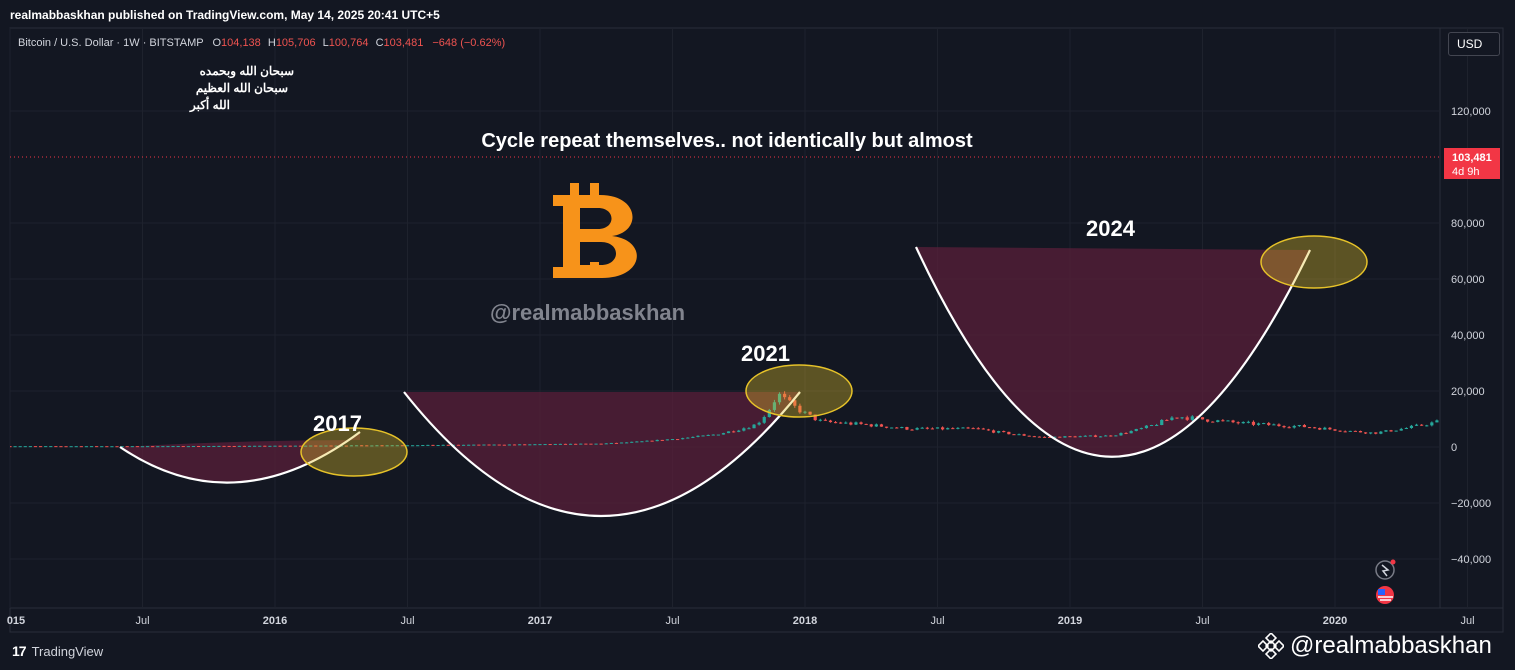 This screenshot has height=670, width=1515. I want to click on cup-curve-2015, so click(240, 457).